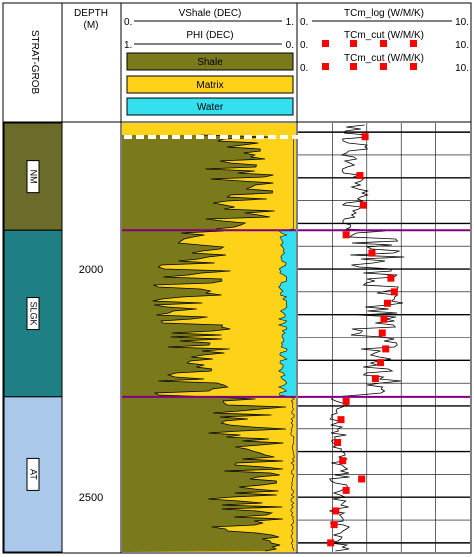 This screenshot has height=557, width=474. Describe the element at coordinates (210, 13) in the screenshot. I see `vshale-curve-name: VShale (DEC)` at that location.